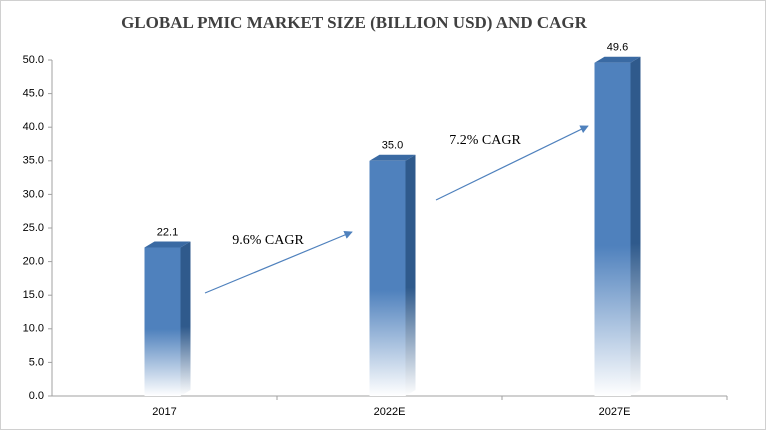 The image size is (766, 430). What do you see at coordinates (33, 262) in the screenshot?
I see `y-tick-label: 20.0` at bounding box center [33, 262].